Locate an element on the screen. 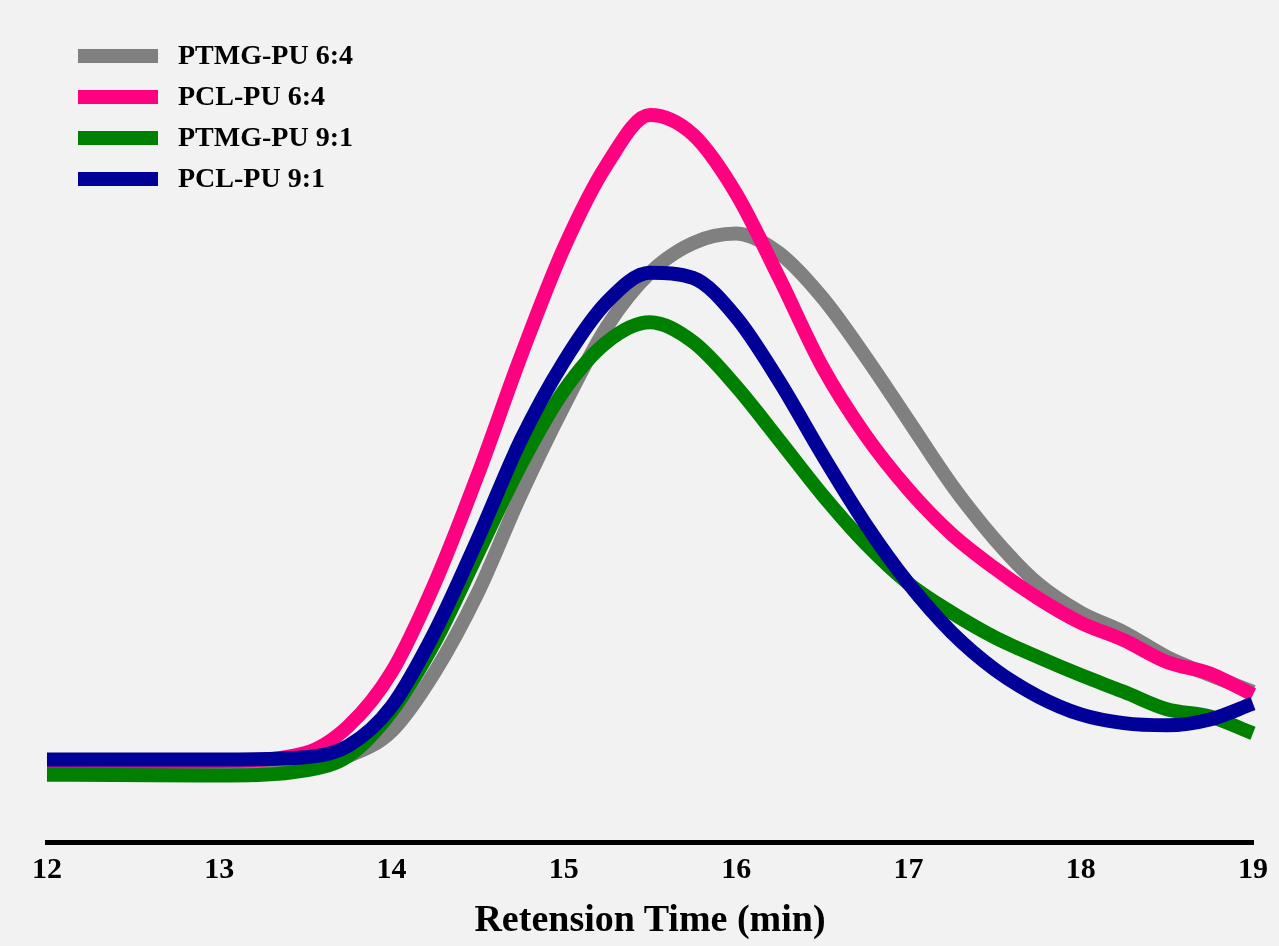 The image size is (1279, 946). x-tick-label: 15 is located at coordinates (563, 868).